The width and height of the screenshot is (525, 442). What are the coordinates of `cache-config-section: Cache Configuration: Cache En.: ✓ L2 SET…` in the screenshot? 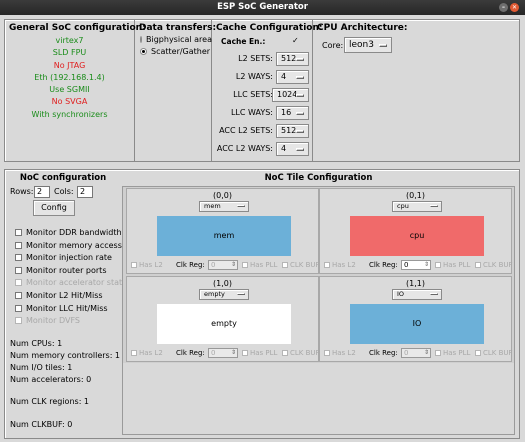 It's located at (267, 90).